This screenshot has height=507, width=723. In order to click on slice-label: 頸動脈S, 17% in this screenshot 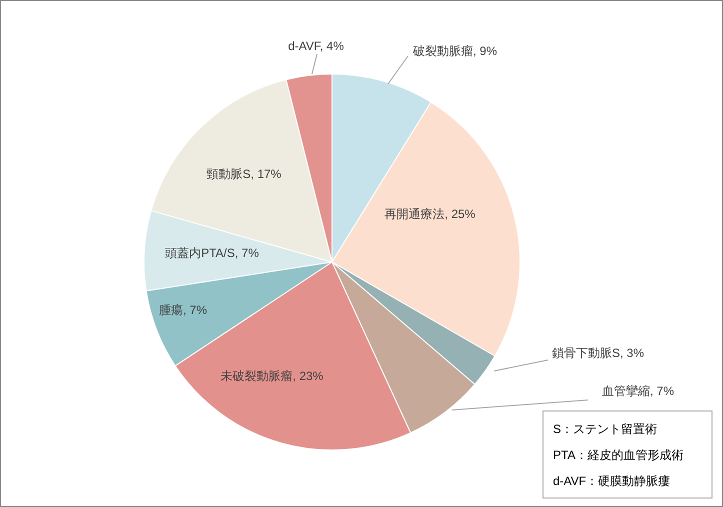, I will do `click(244, 174)`.